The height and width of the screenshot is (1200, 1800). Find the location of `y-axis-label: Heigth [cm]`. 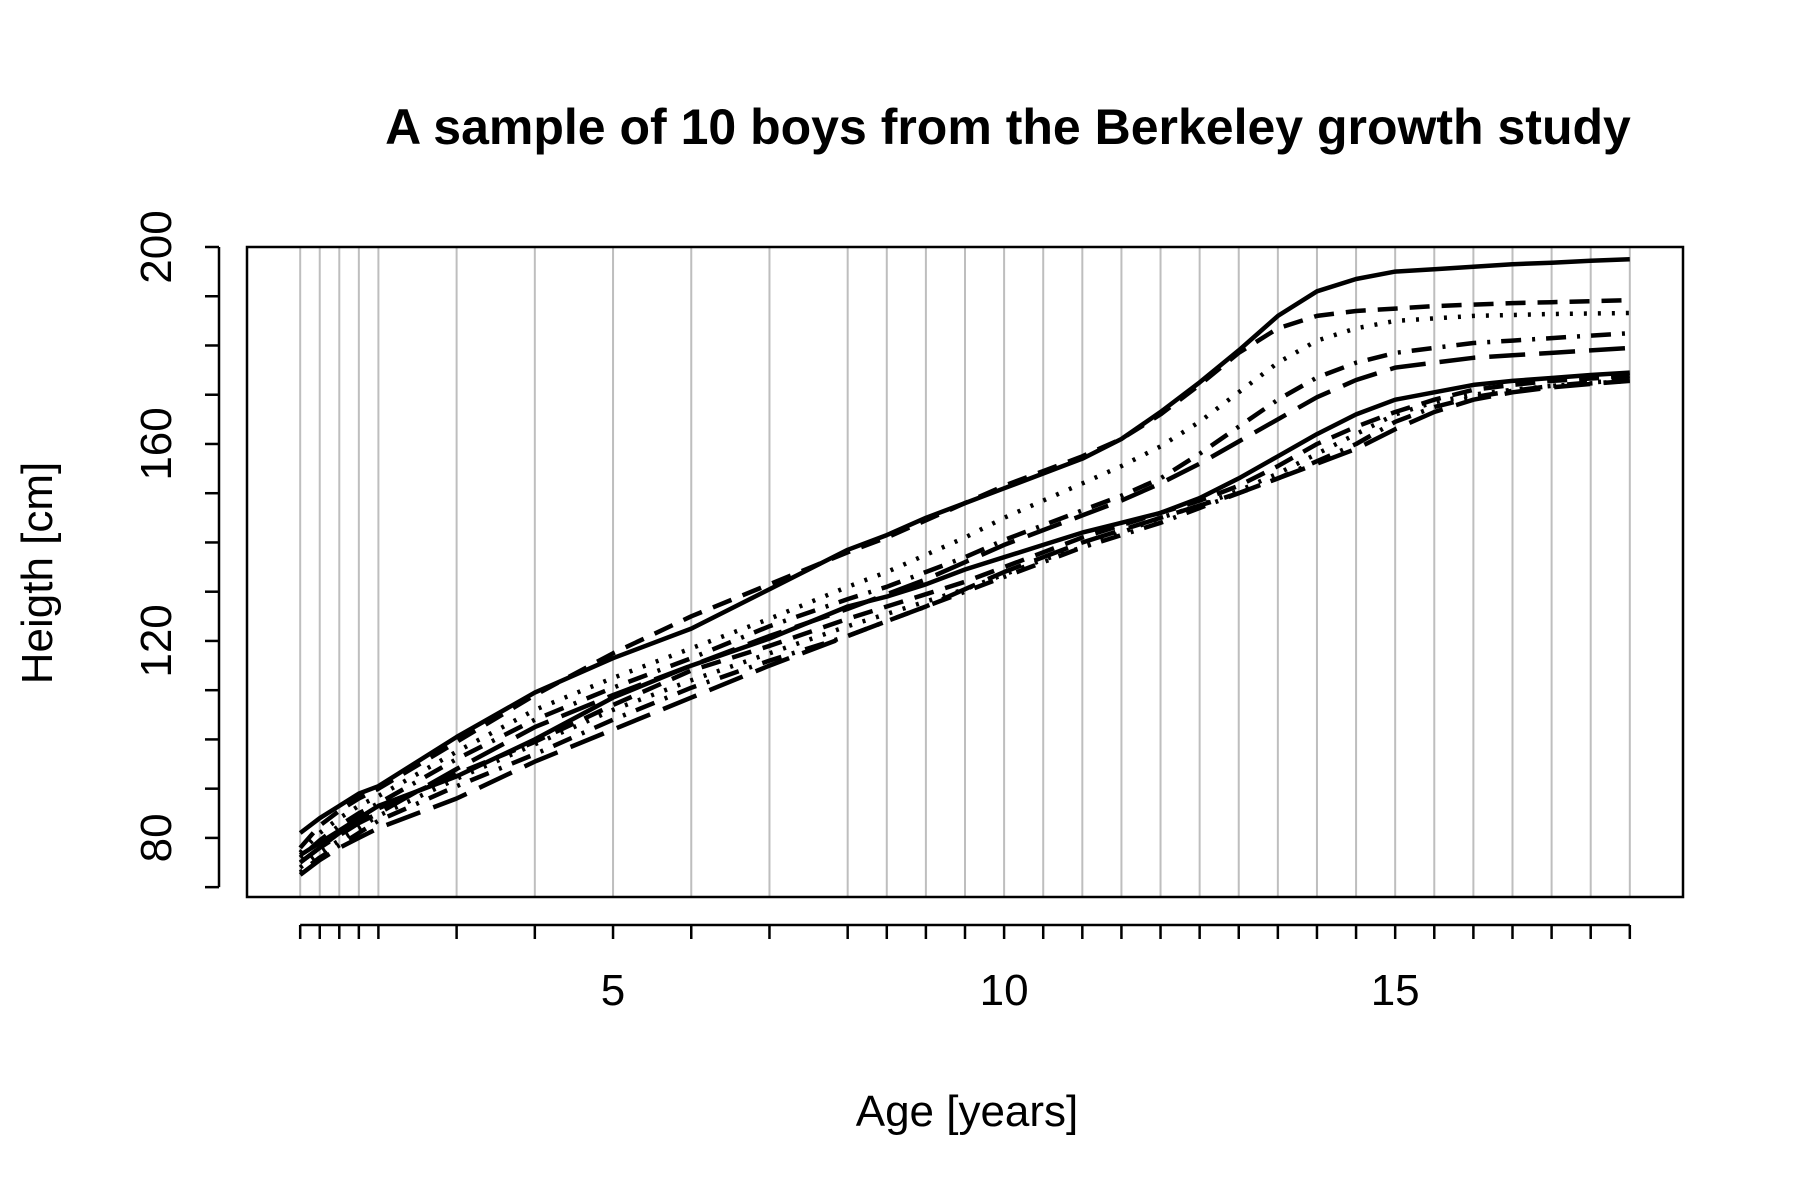

y-axis-label: Heigth [cm] is located at coordinates (37, 573).